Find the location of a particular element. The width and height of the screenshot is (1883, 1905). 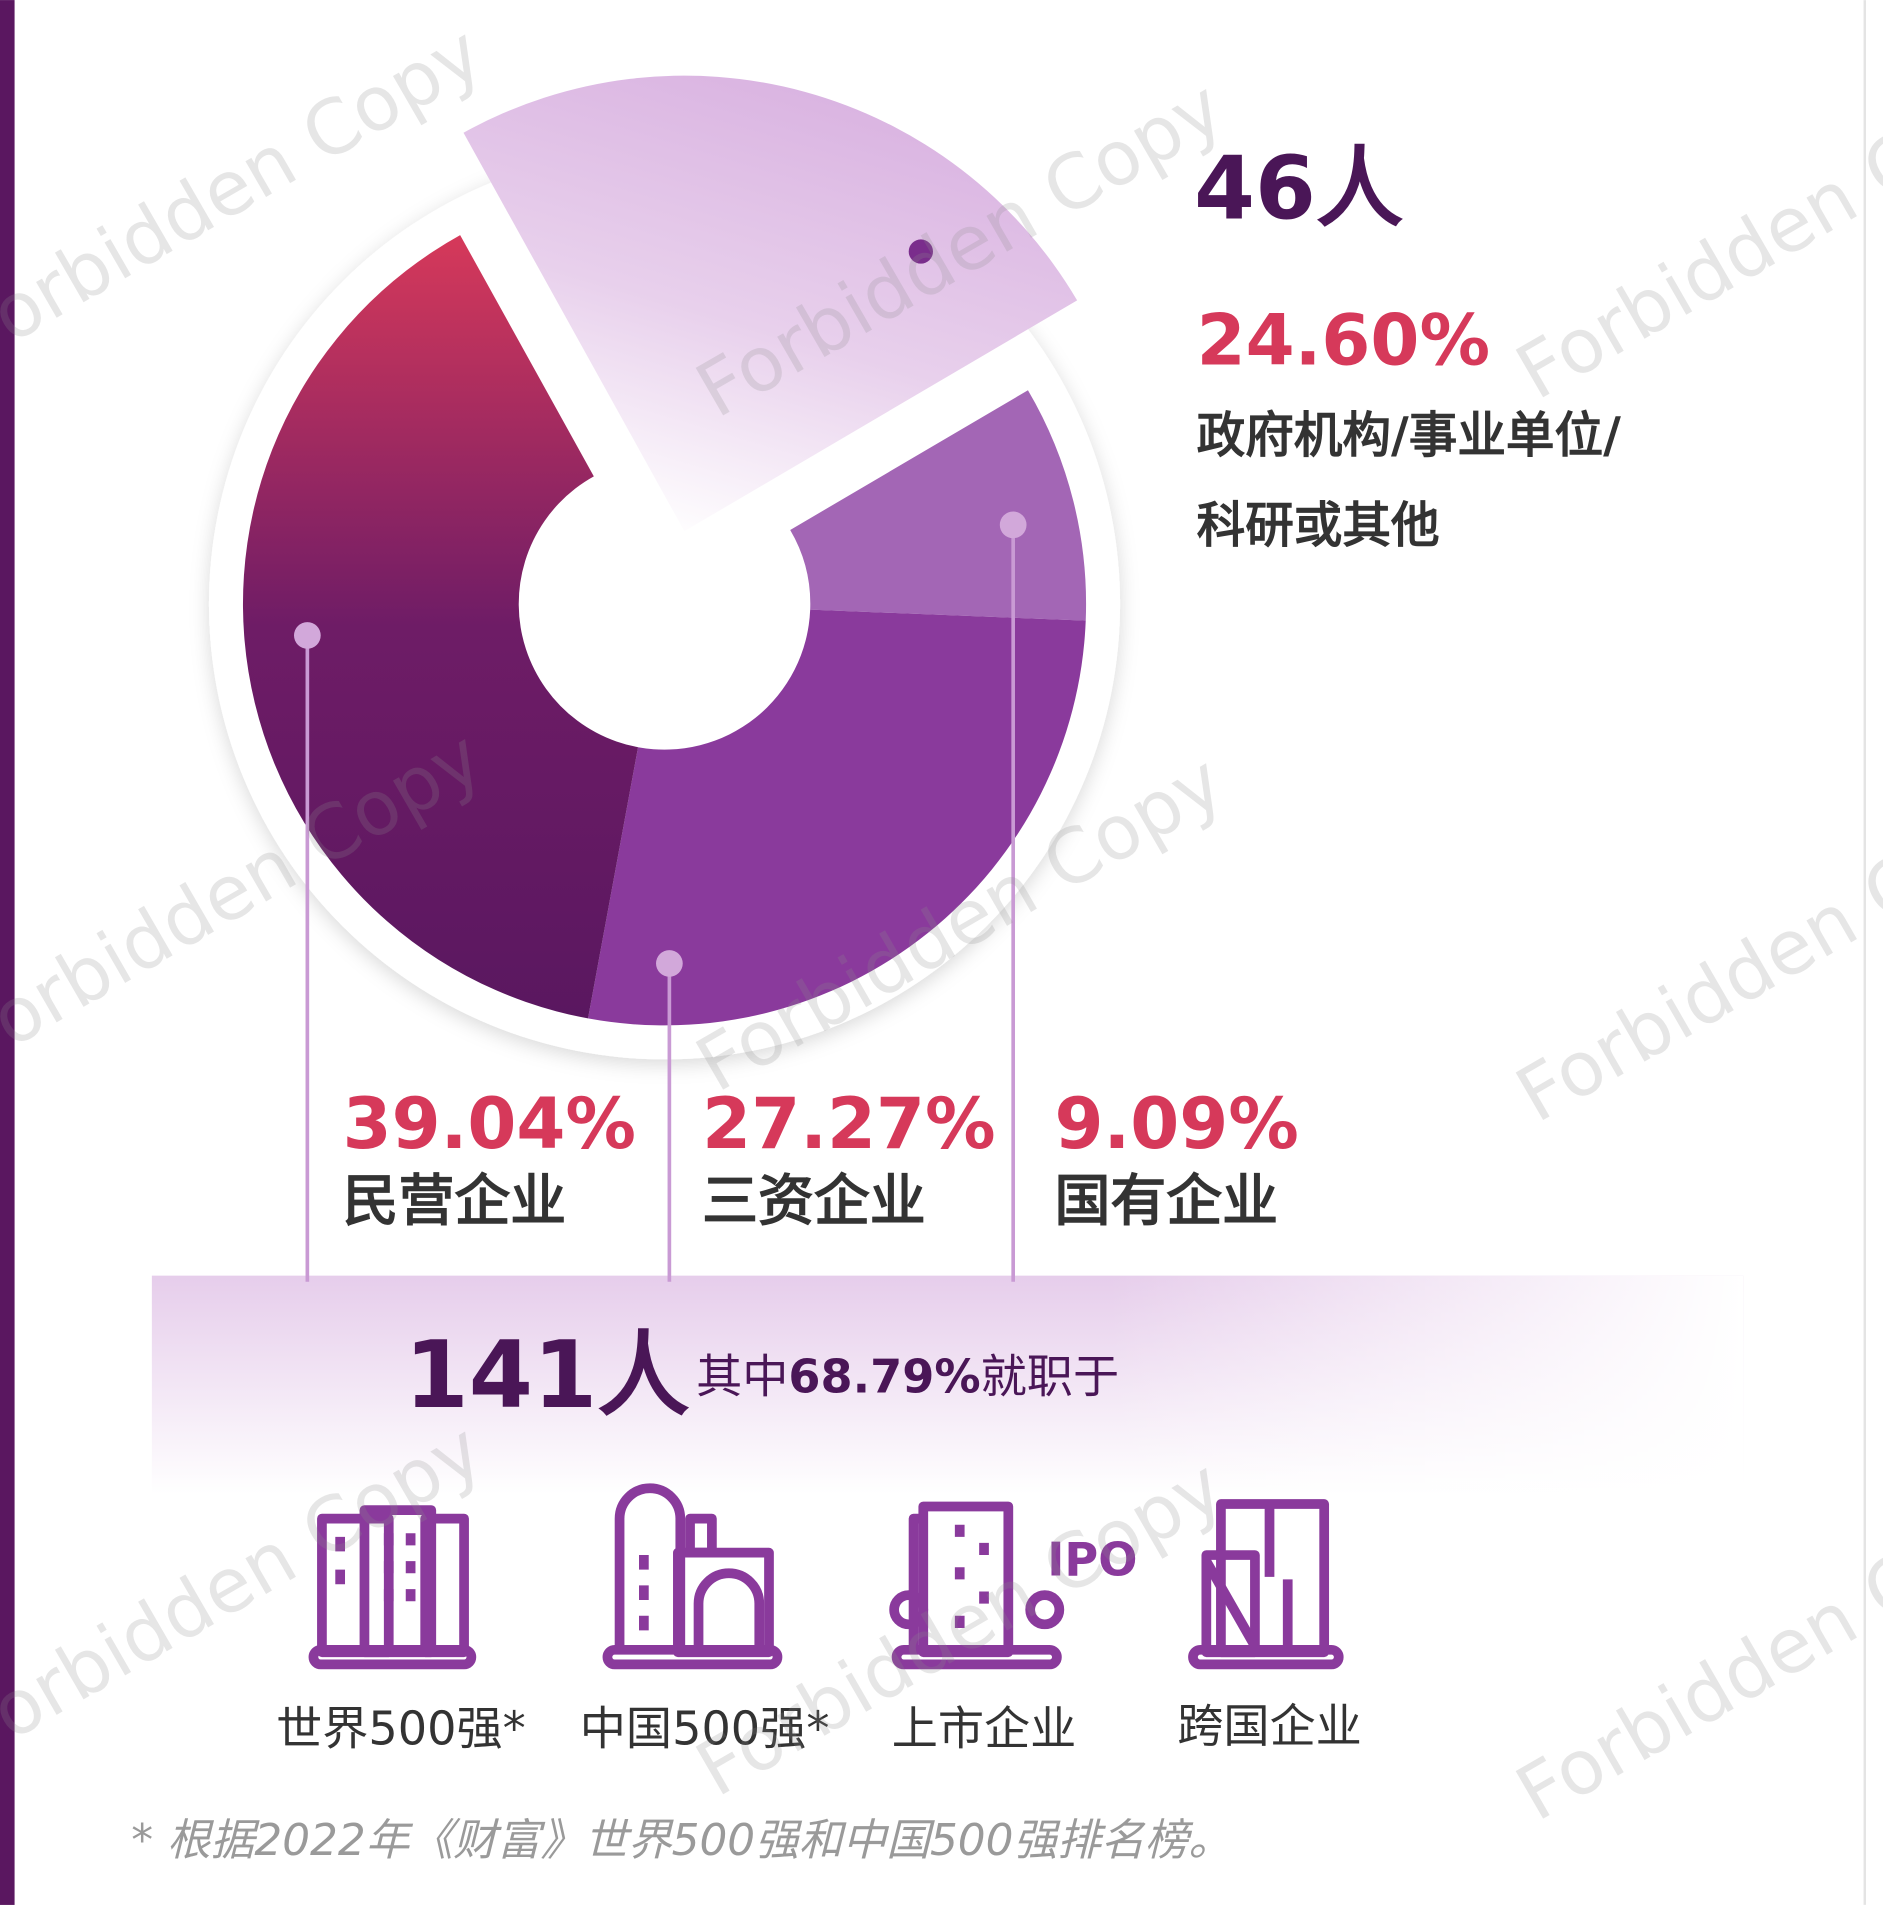

side-bar is located at coordinates (7, 952).